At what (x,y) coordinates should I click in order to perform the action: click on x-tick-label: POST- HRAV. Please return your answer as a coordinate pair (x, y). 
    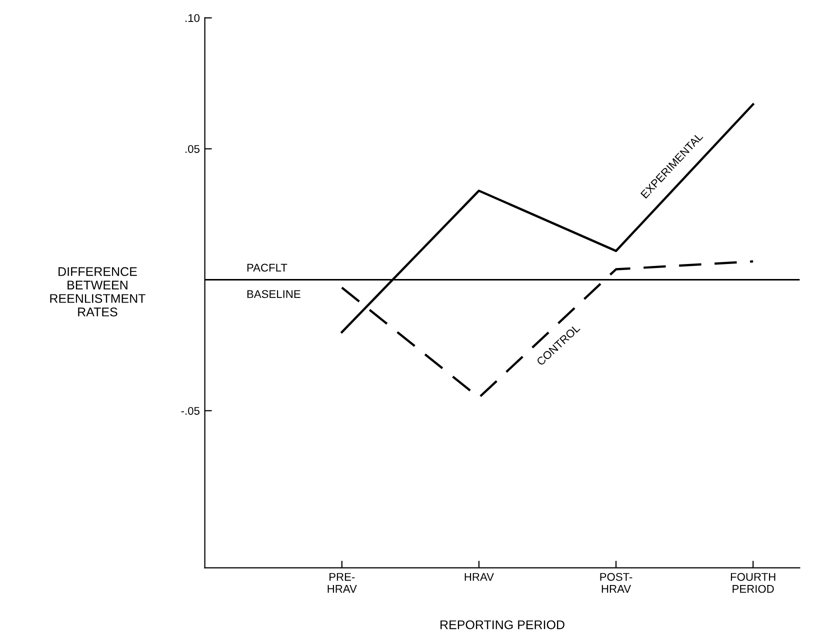
    Looking at the image, I should click on (616, 582).